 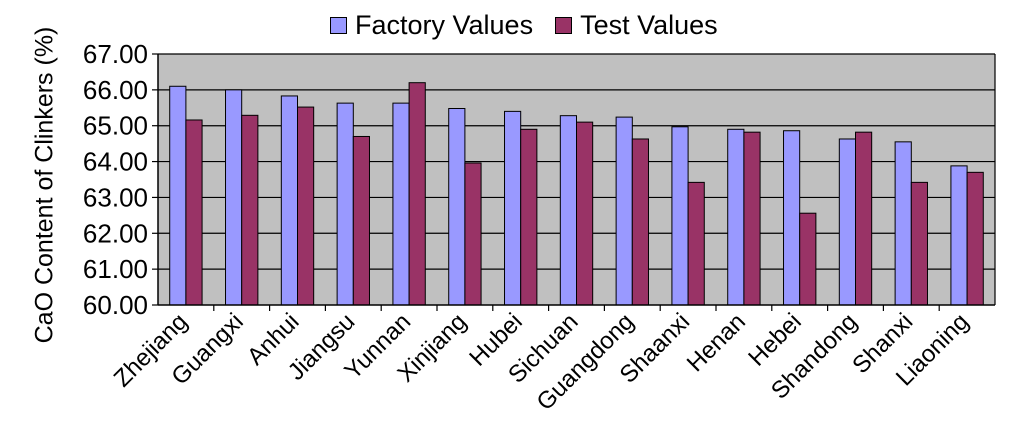 What do you see at coordinates (115, 269) in the screenshot?
I see `y-tick-label: 61.00` at bounding box center [115, 269].